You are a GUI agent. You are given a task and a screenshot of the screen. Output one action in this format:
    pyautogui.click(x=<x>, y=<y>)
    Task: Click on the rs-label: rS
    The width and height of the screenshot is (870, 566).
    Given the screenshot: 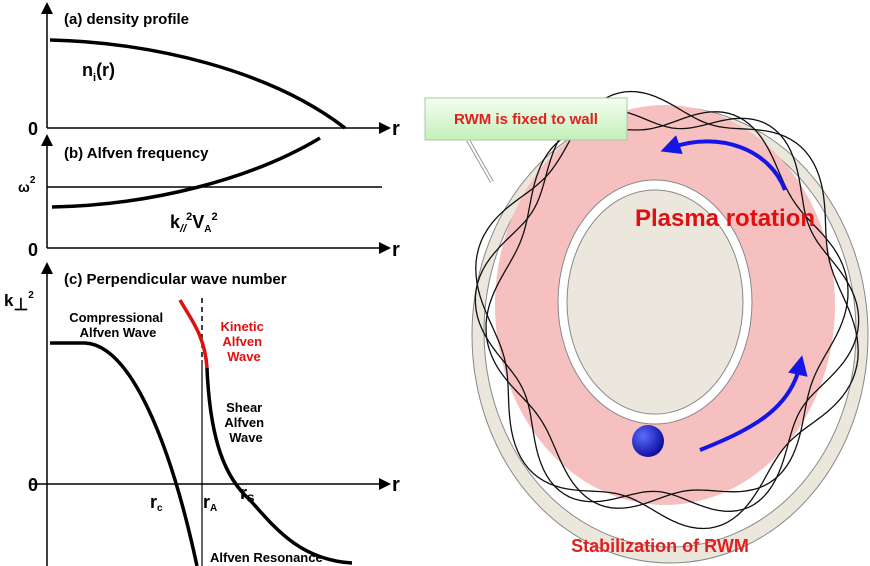 What is the action you would take?
    pyautogui.click(x=247, y=494)
    